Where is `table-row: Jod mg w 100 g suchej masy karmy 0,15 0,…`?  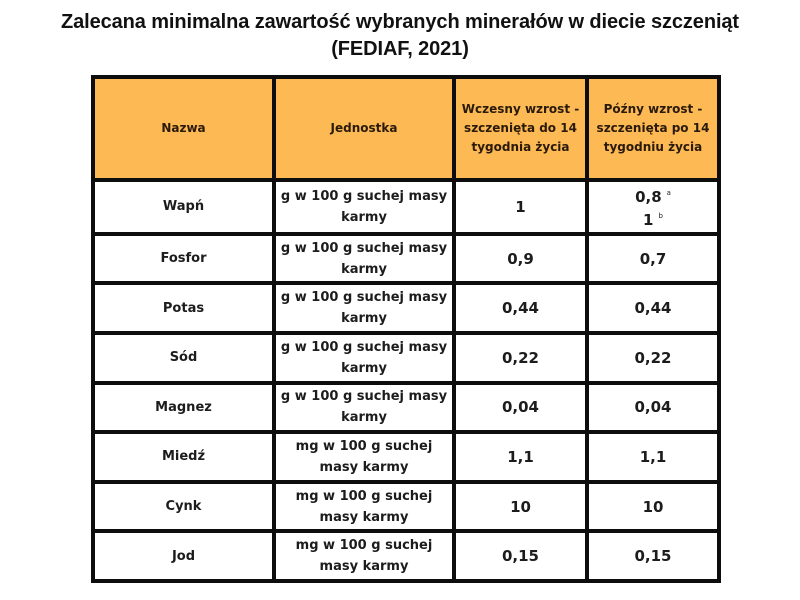 table-row: Jod mg w 100 g suchej masy karmy 0,15 0,… is located at coordinates (406, 556).